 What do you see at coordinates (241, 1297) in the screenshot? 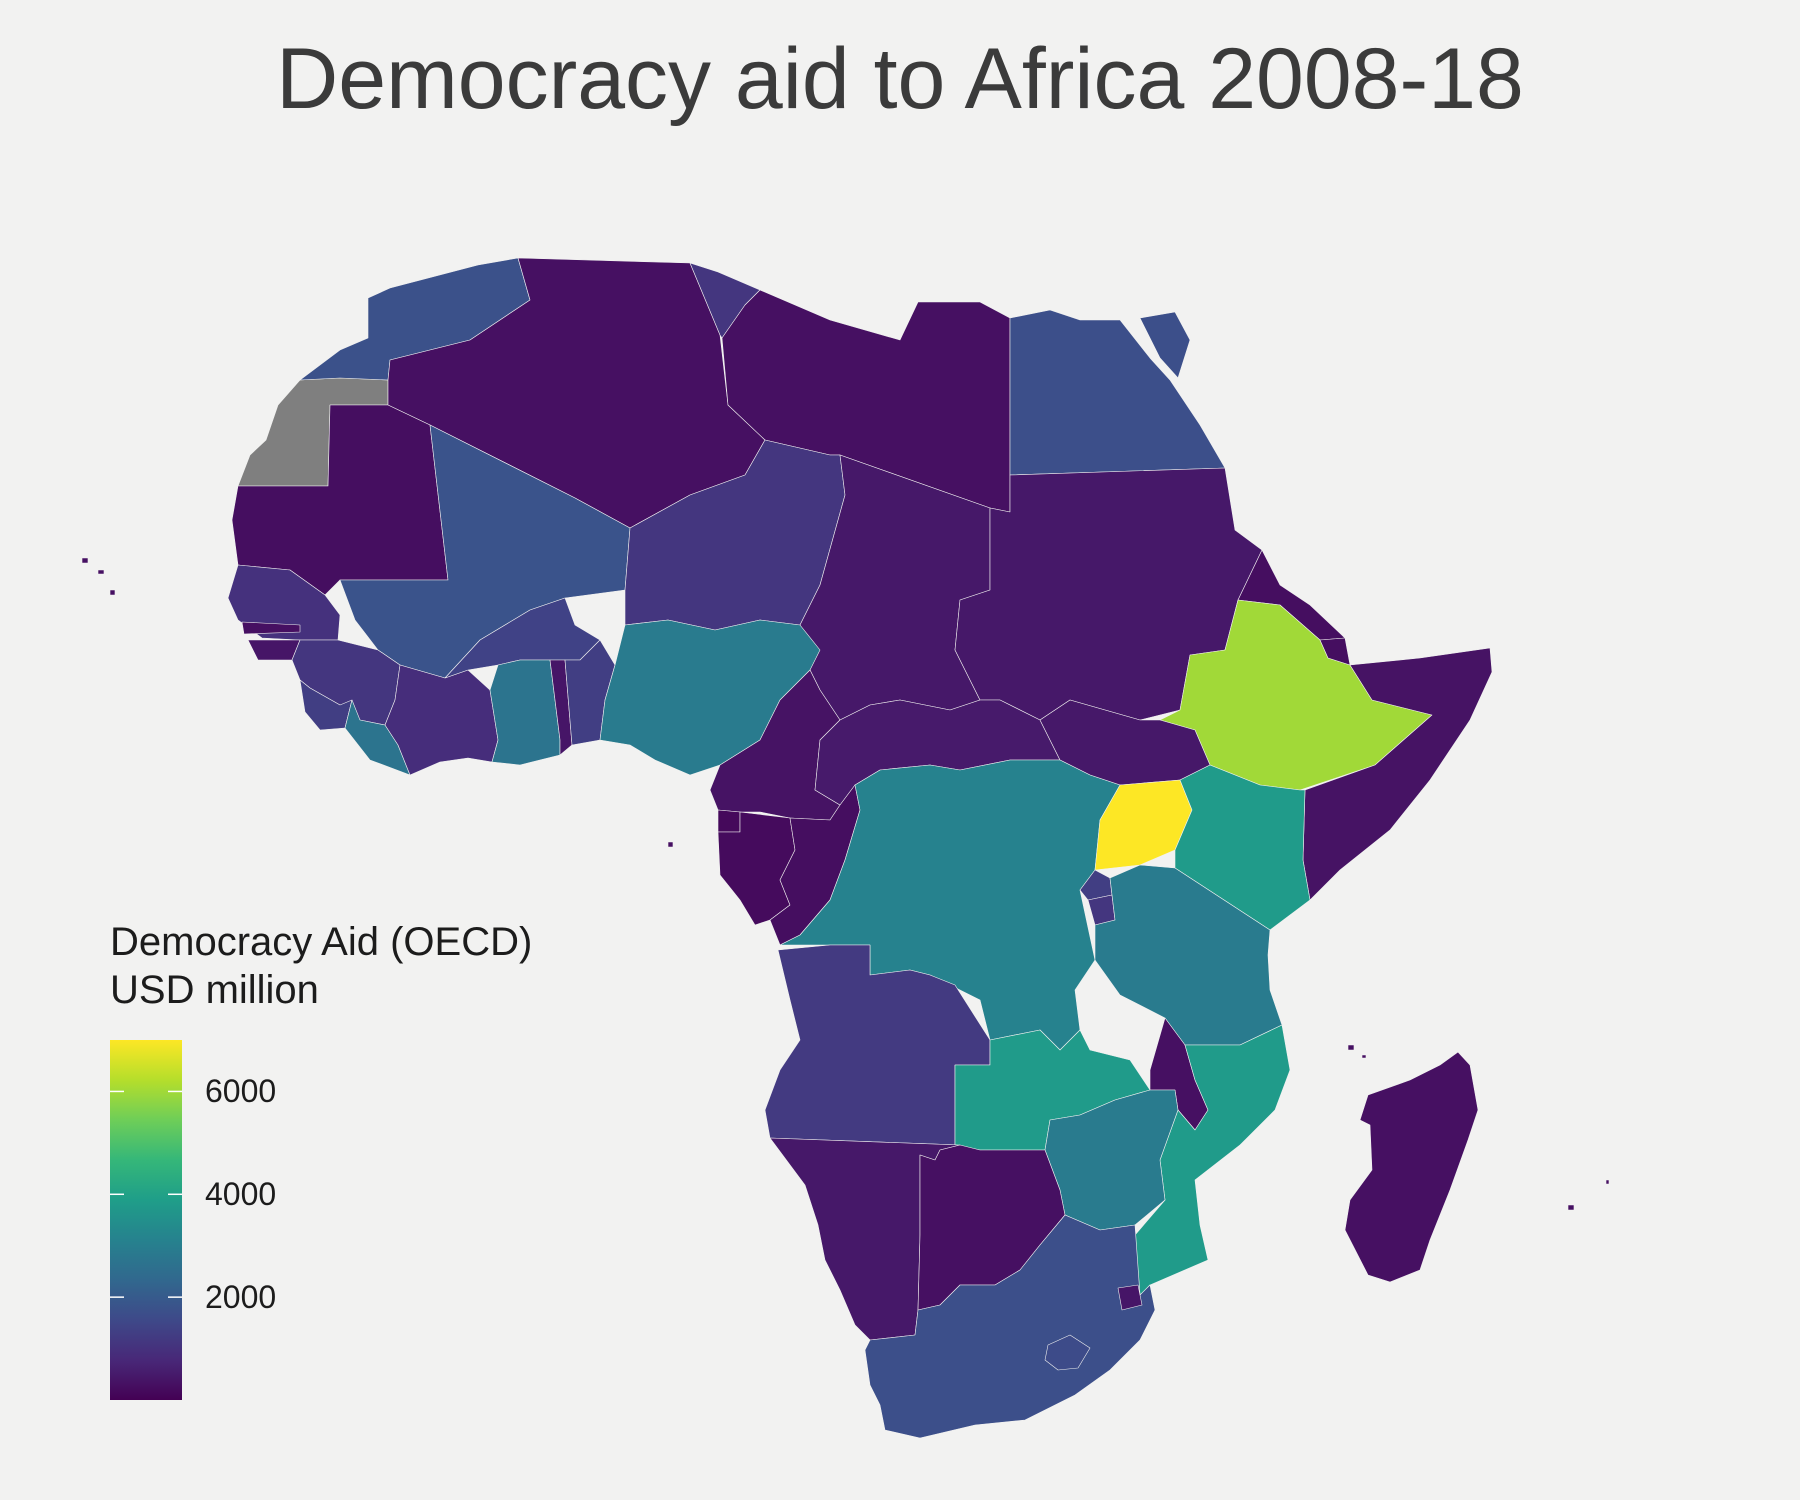
I see `colorbar-tick-label: 2000` at bounding box center [241, 1297].